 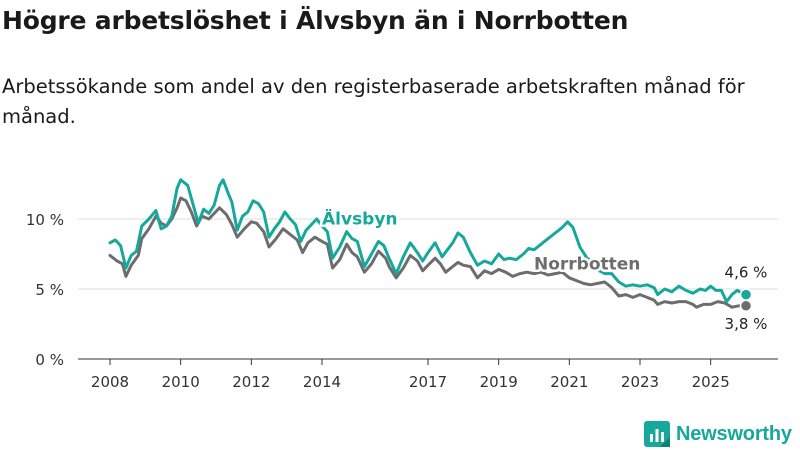 I want to click on x-tick-label: 2023, so click(x=640, y=382).